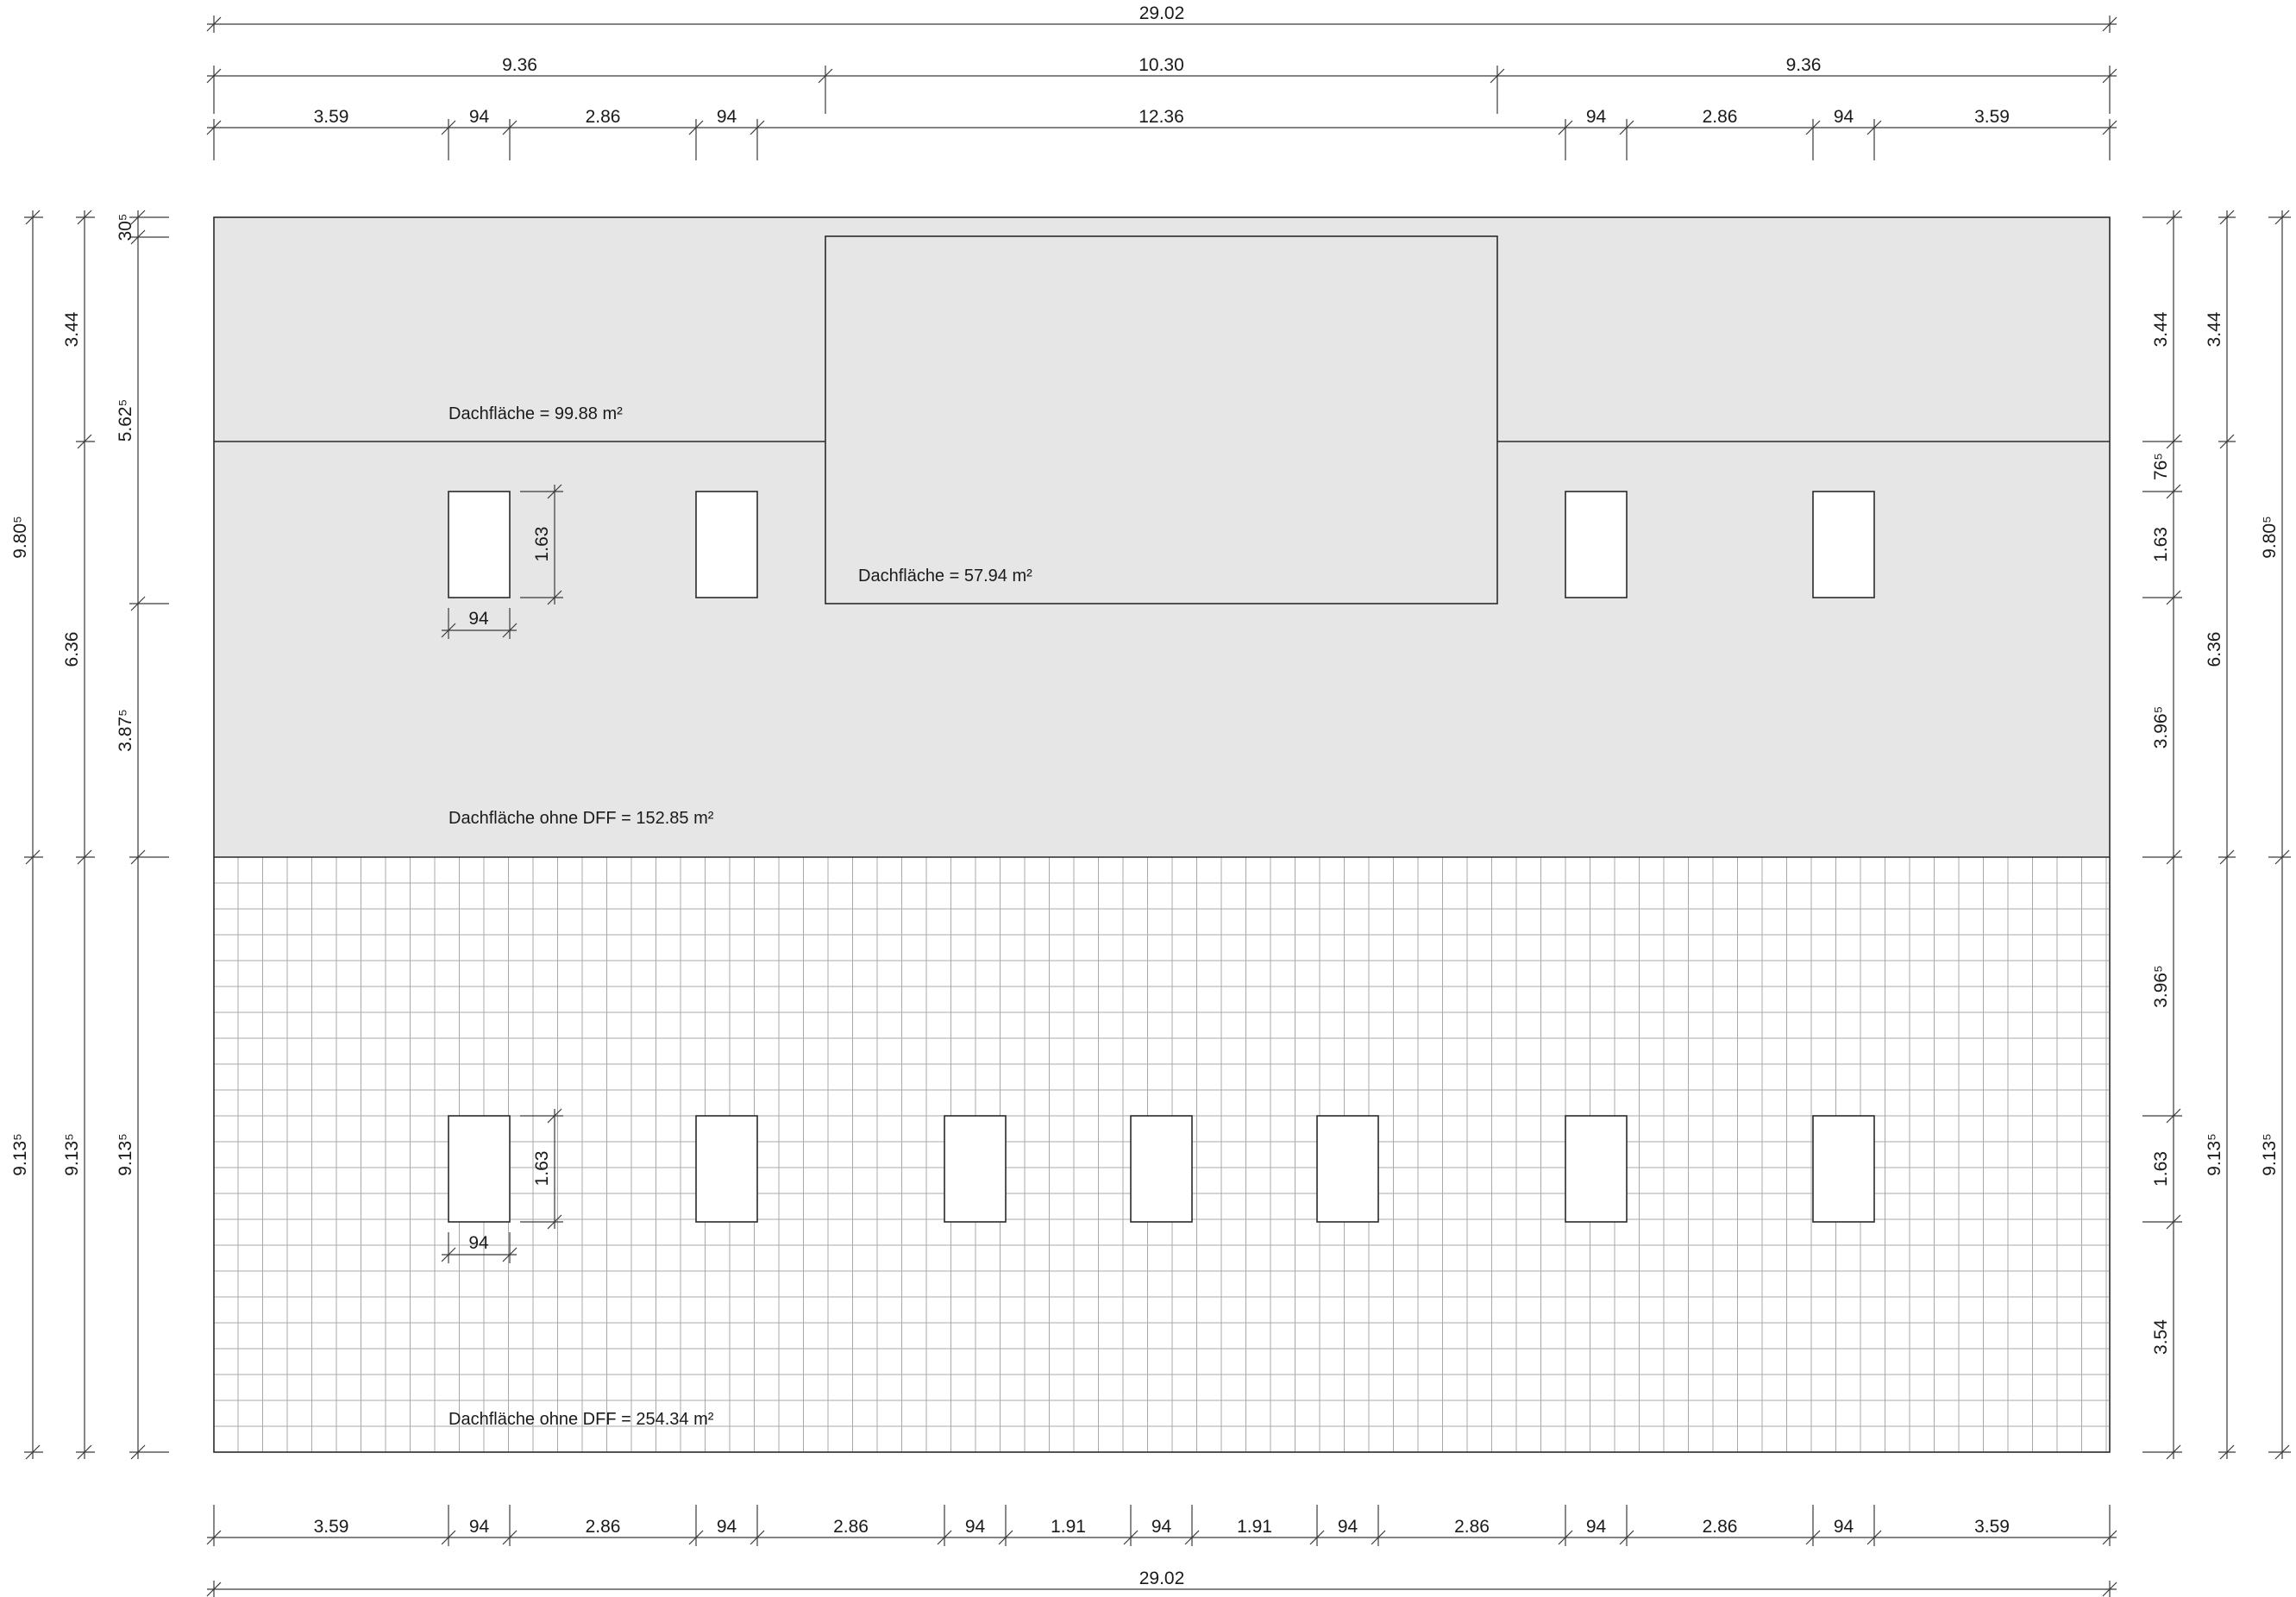 The width and height of the screenshot is (2296, 1597). Describe the element at coordinates (2161, 1169) in the screenshot. I see `dimension-label: 1.63` at that location.